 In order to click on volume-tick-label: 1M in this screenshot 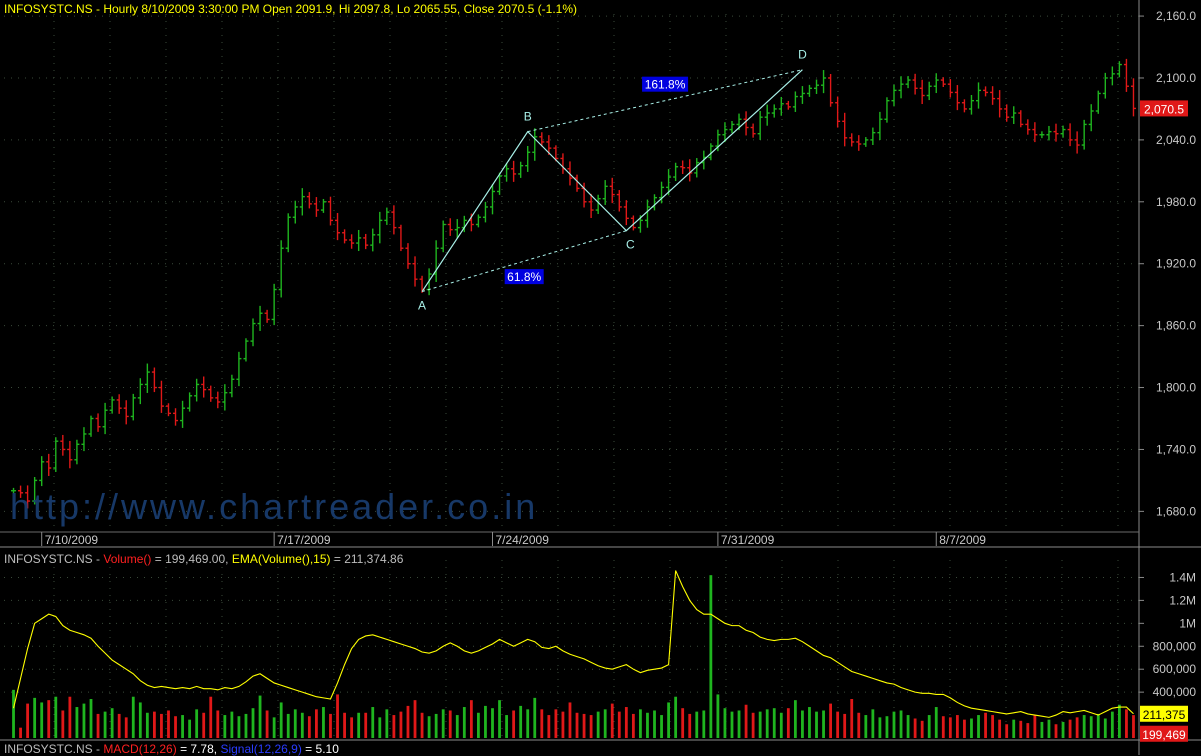, I will do `click(1187, 623)`.